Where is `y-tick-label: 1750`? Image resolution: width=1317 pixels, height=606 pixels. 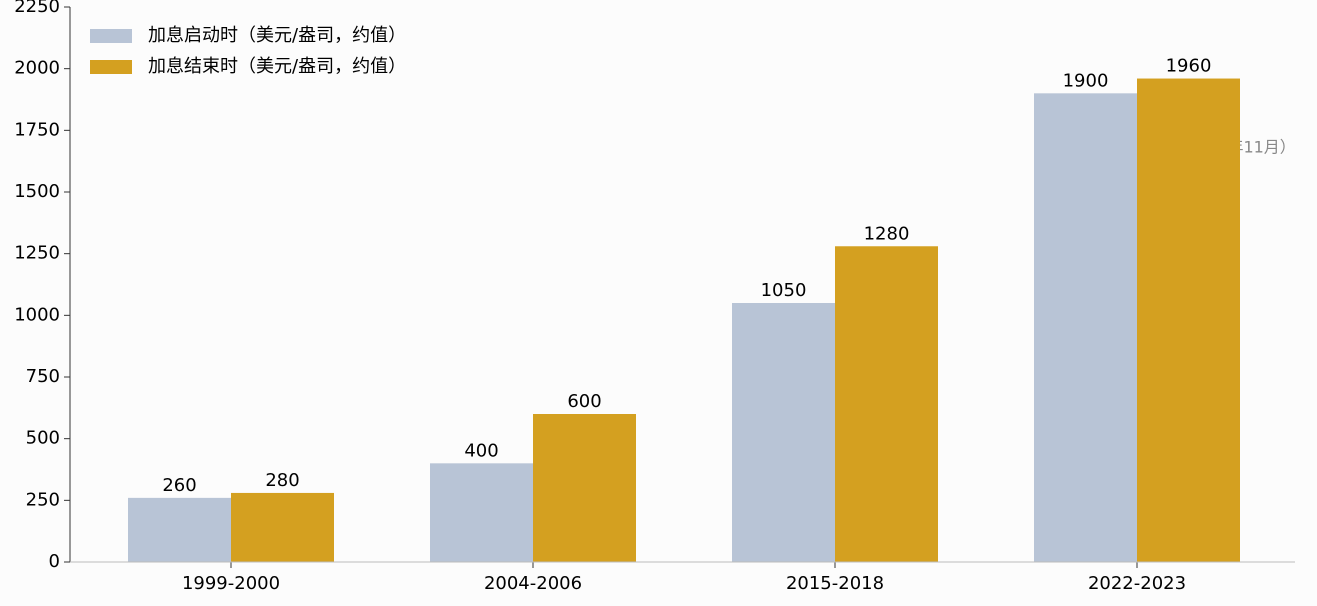 y-tick-label: 1750 is located at coordinates (37, 129).